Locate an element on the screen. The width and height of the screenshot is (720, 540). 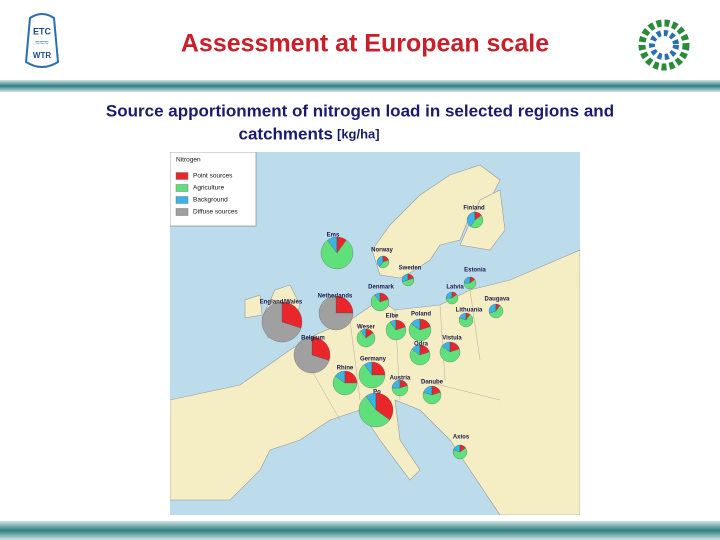
region-label: Latvia is located at coordinates (455, 288).